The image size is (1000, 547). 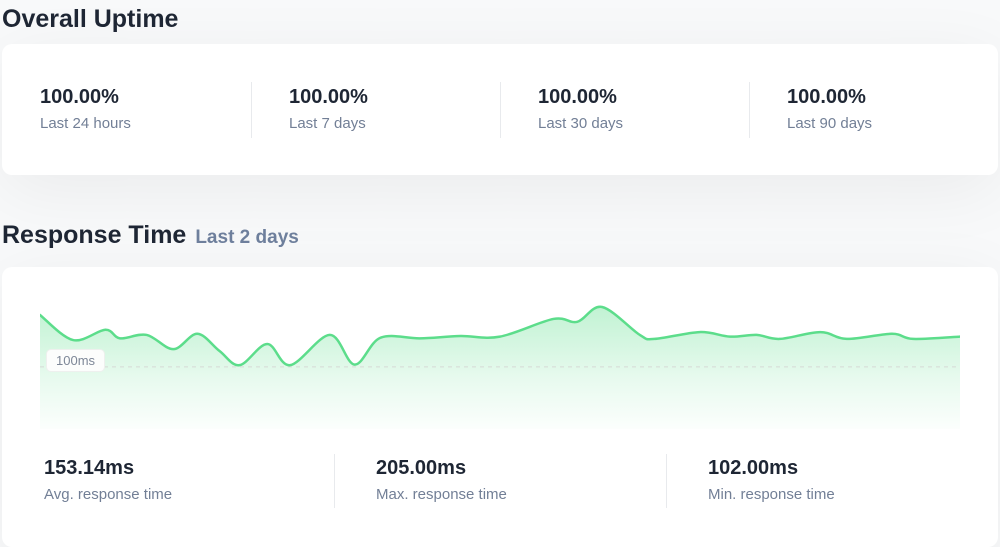 What do you see at coordinates (89, 468) in the screenshot?
I see `avg-response-value: 153.14ms` at bounding box center [89, 468].